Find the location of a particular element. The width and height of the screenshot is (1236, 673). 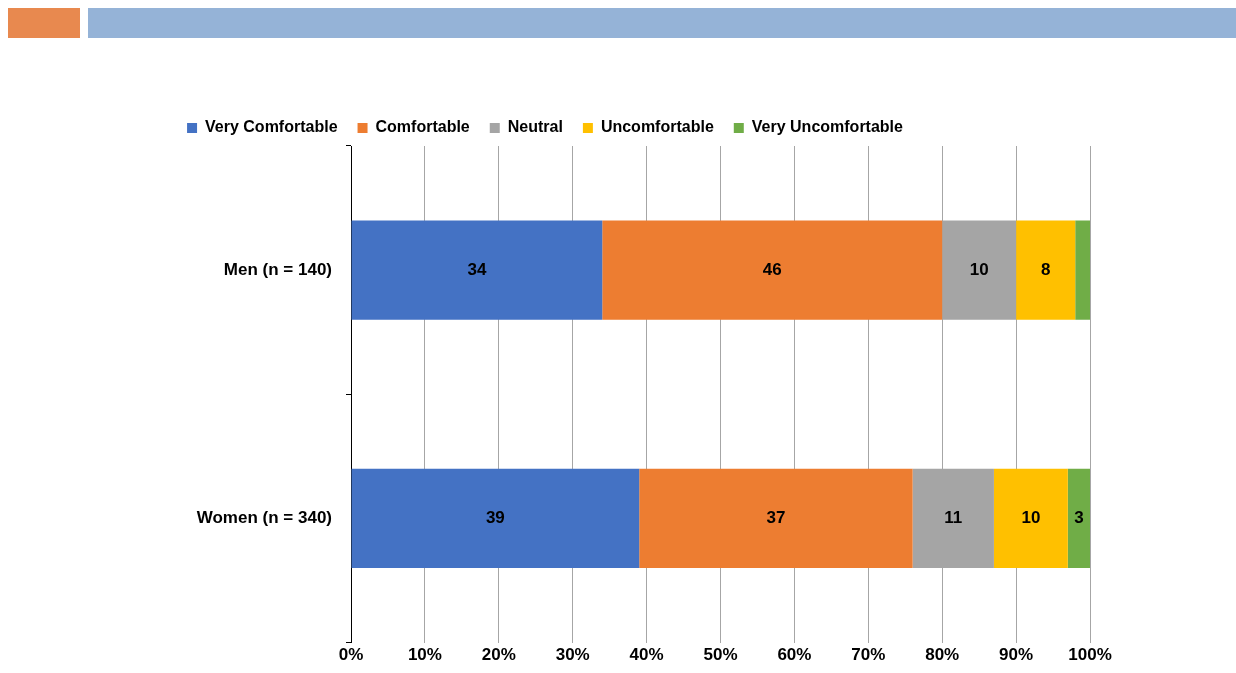

x-tick-label: 60% is located at coordinates (794, 655).